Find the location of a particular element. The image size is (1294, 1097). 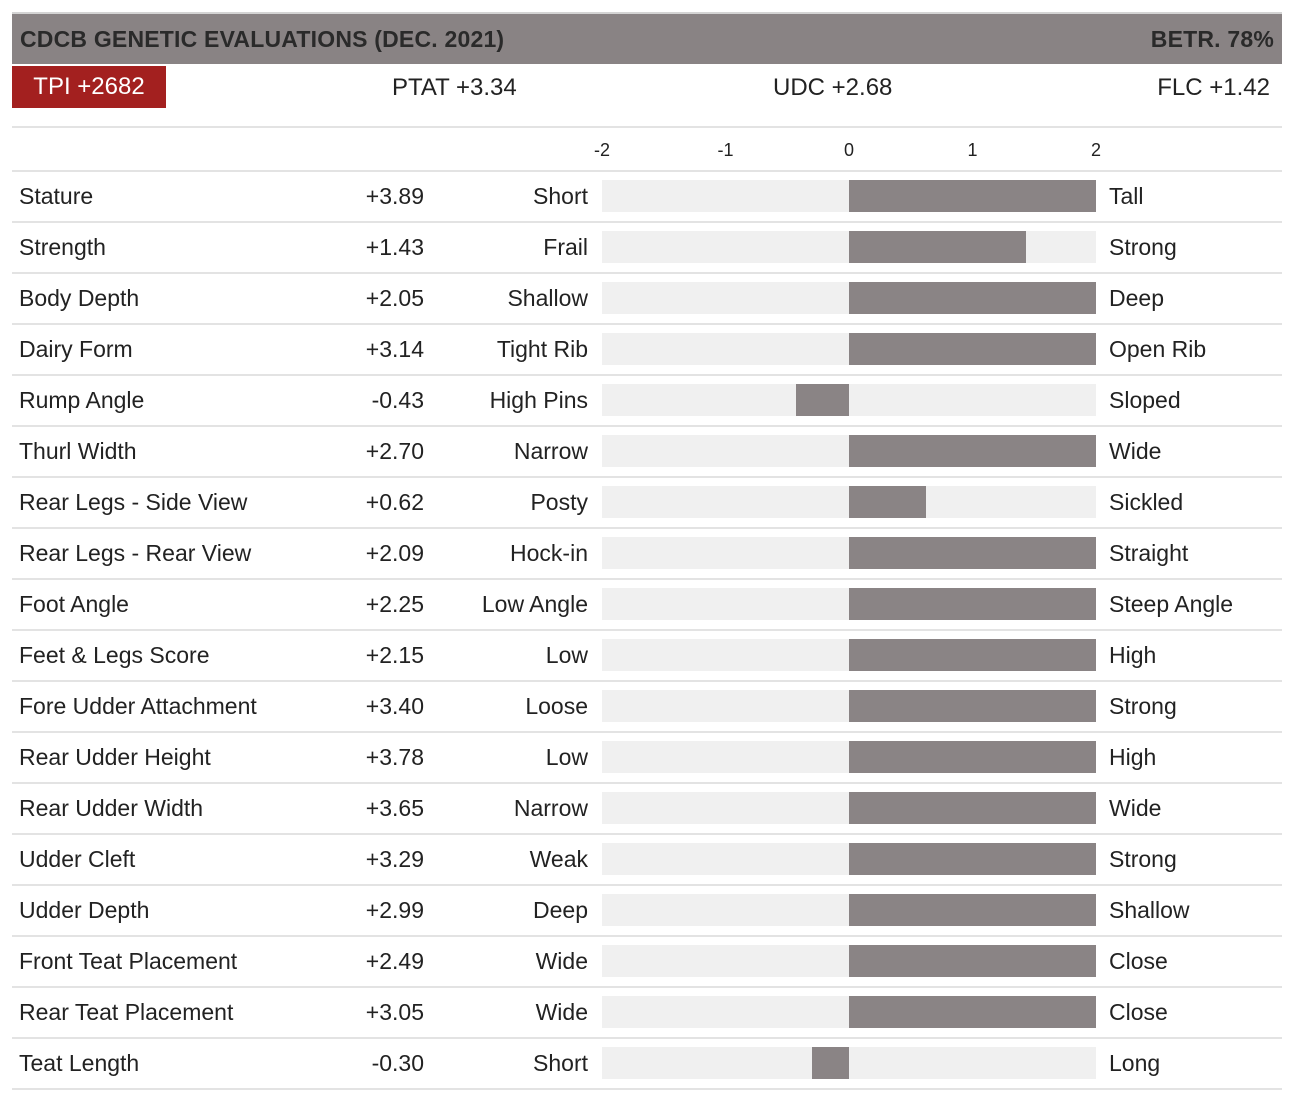

trait-name: Feet & Legs Score is located at coordinates (114, 655).